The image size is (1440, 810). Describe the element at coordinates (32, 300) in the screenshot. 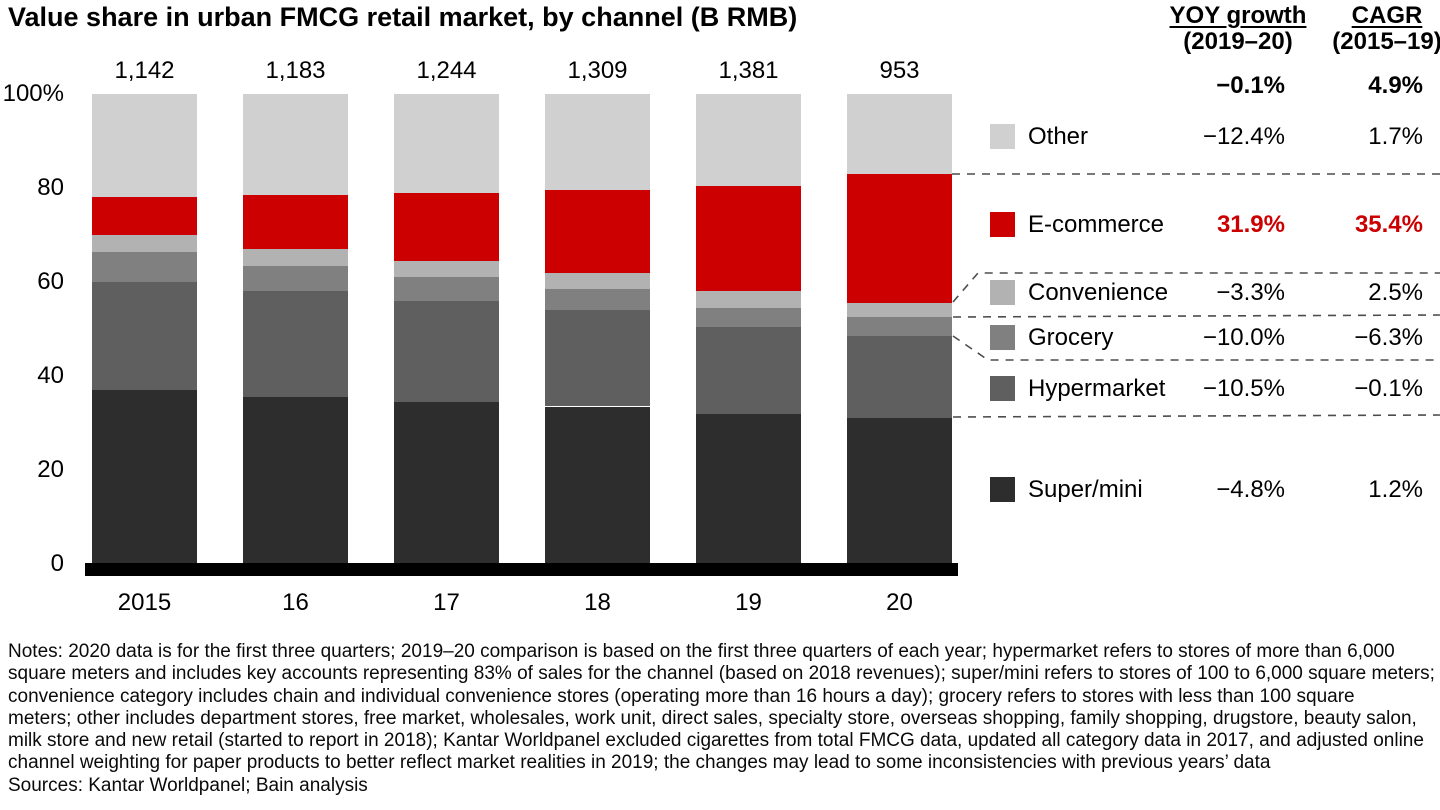

I see `y-axis: 100% 80 60 40 20 0` at that location.